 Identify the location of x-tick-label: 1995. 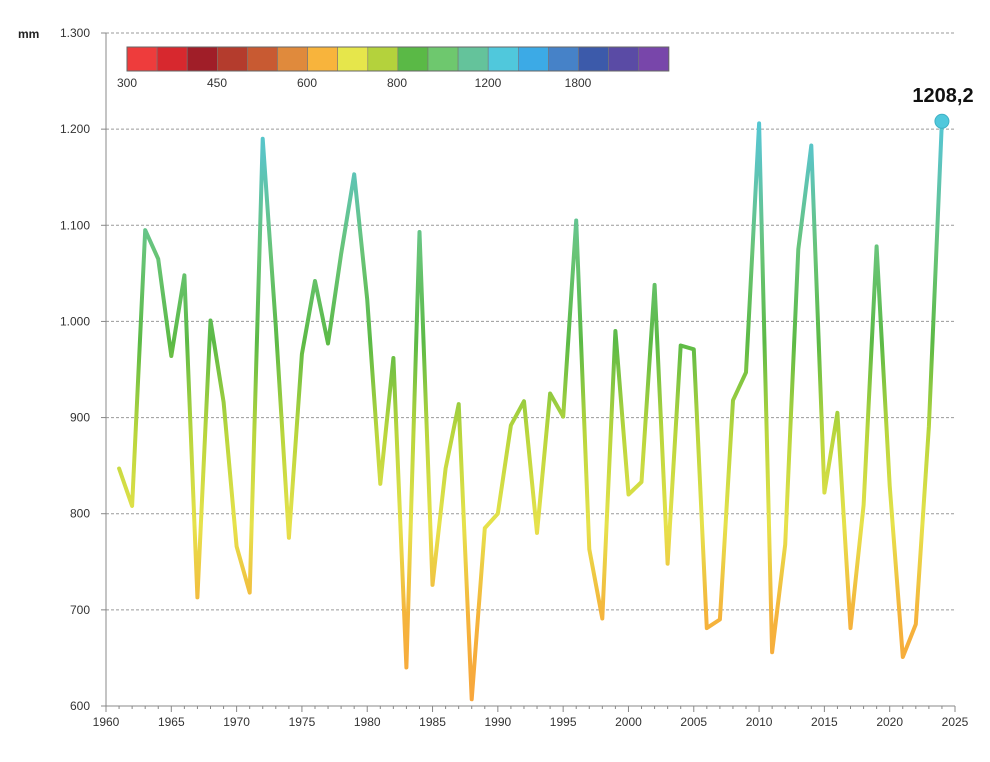
(563, 722).